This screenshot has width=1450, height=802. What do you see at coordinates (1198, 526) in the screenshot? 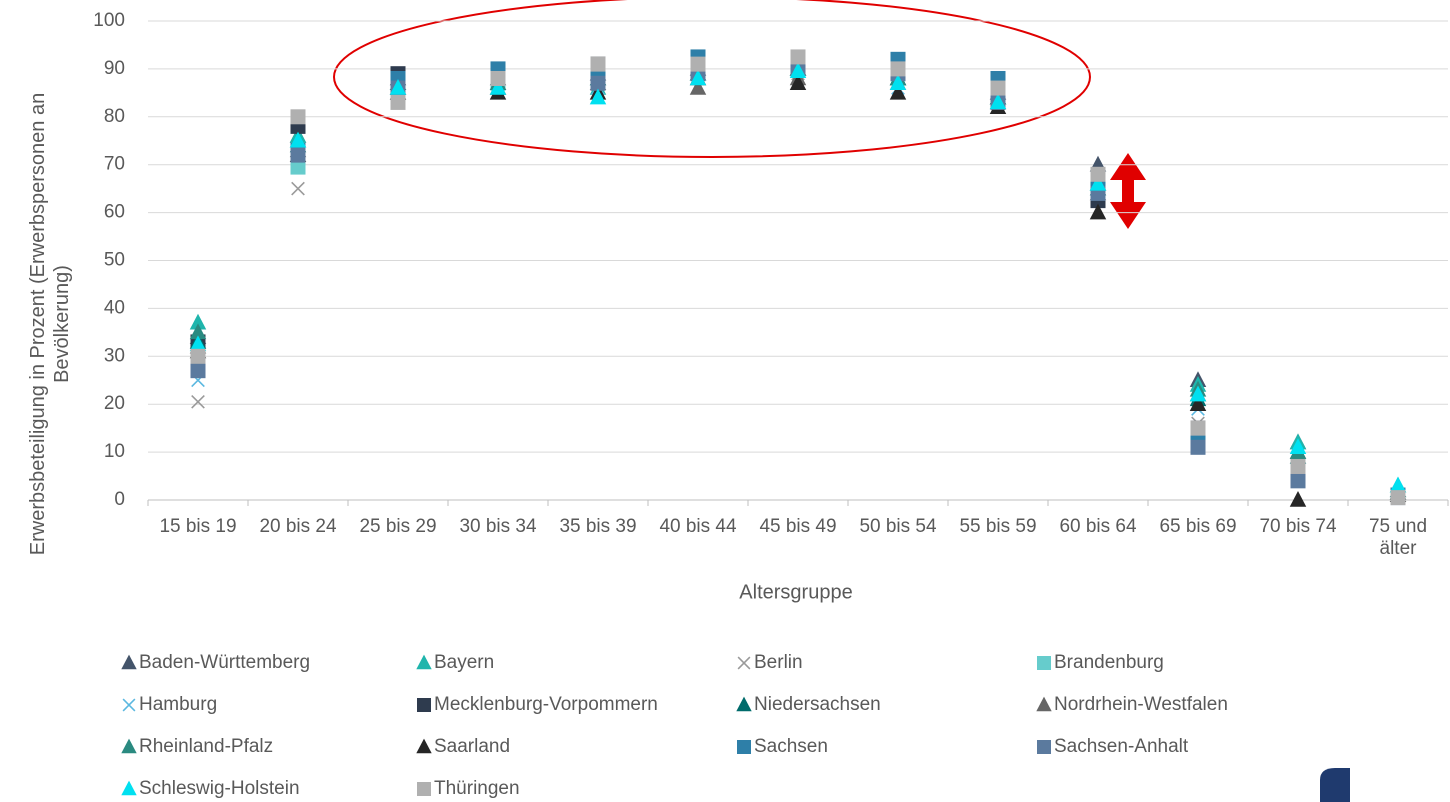
I see `x-tick-label: 65 bis 69` at bounding box center [1198, 526].